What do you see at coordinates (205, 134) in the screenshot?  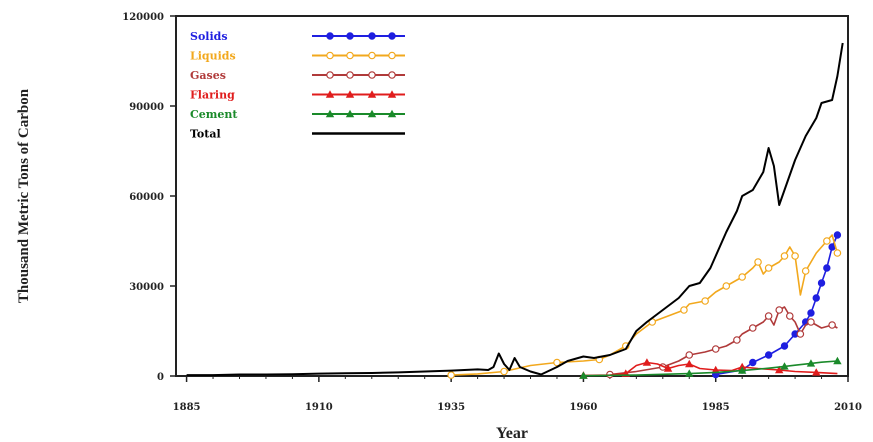 I see `legend-label: Total` at bounding box center [205, 134].